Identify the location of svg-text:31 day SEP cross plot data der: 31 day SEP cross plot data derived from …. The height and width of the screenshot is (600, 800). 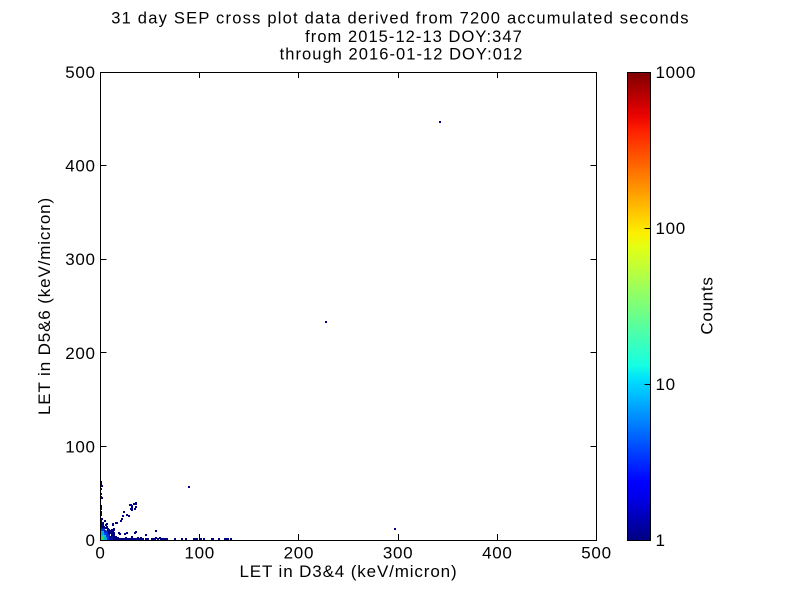
(400, 18).